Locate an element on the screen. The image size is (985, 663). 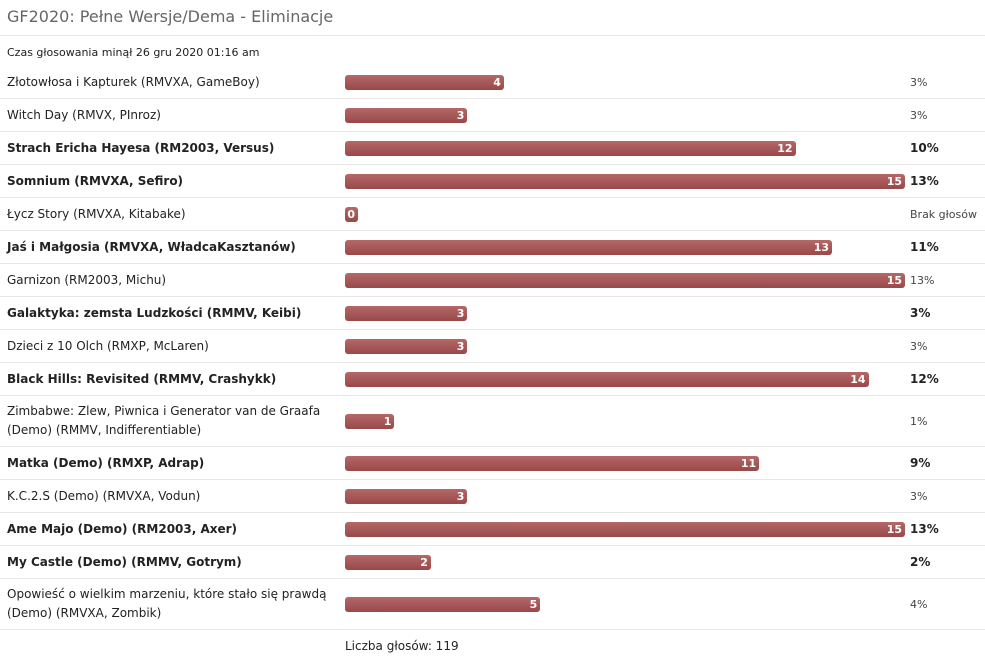
option-label: Strach Ericha Hayesa (RM2003, Versus) is located at coordinates (141, 147).